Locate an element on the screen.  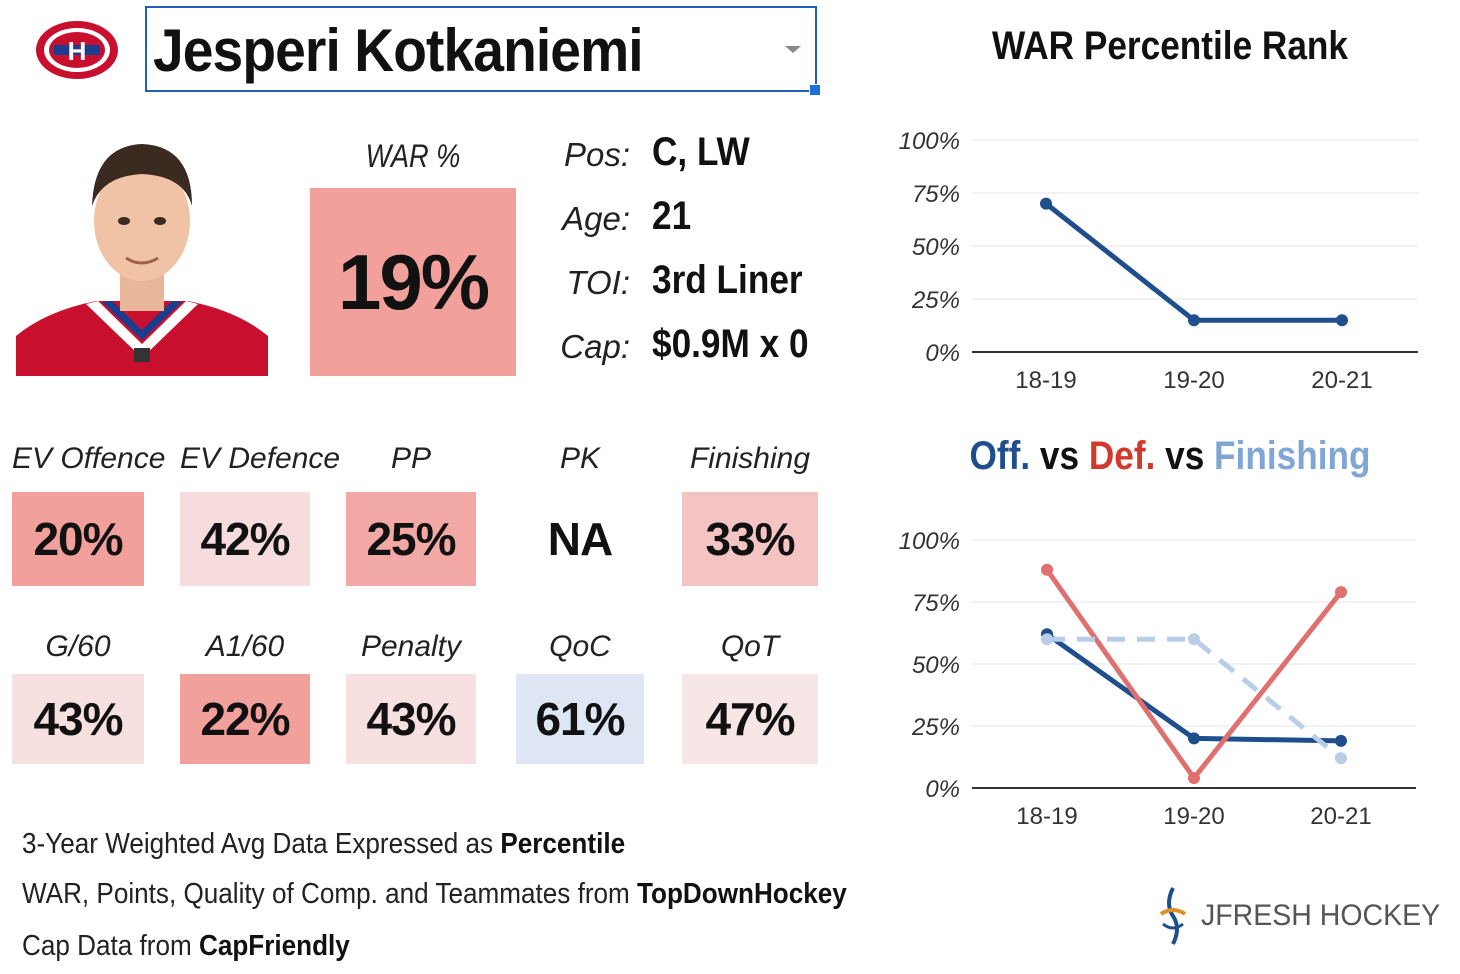
player-select: Jesperi Kotkaniemi is located at coordinates (483, 51).